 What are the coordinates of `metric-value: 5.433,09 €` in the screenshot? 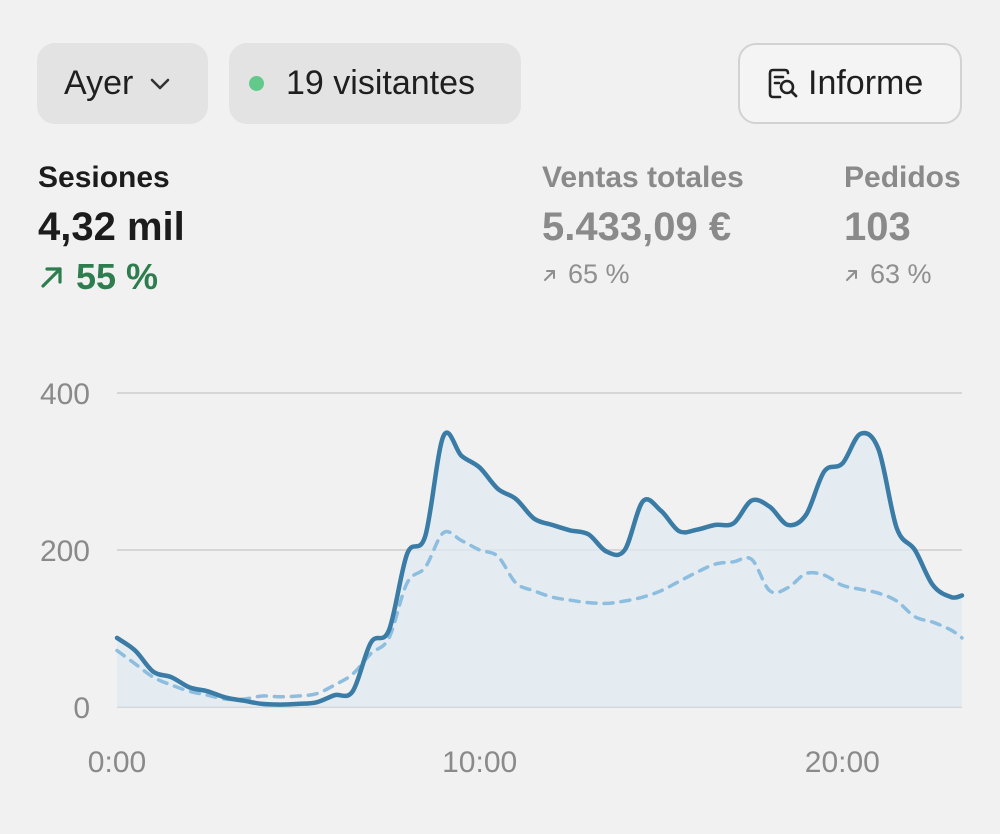 It's located at (637, 227).